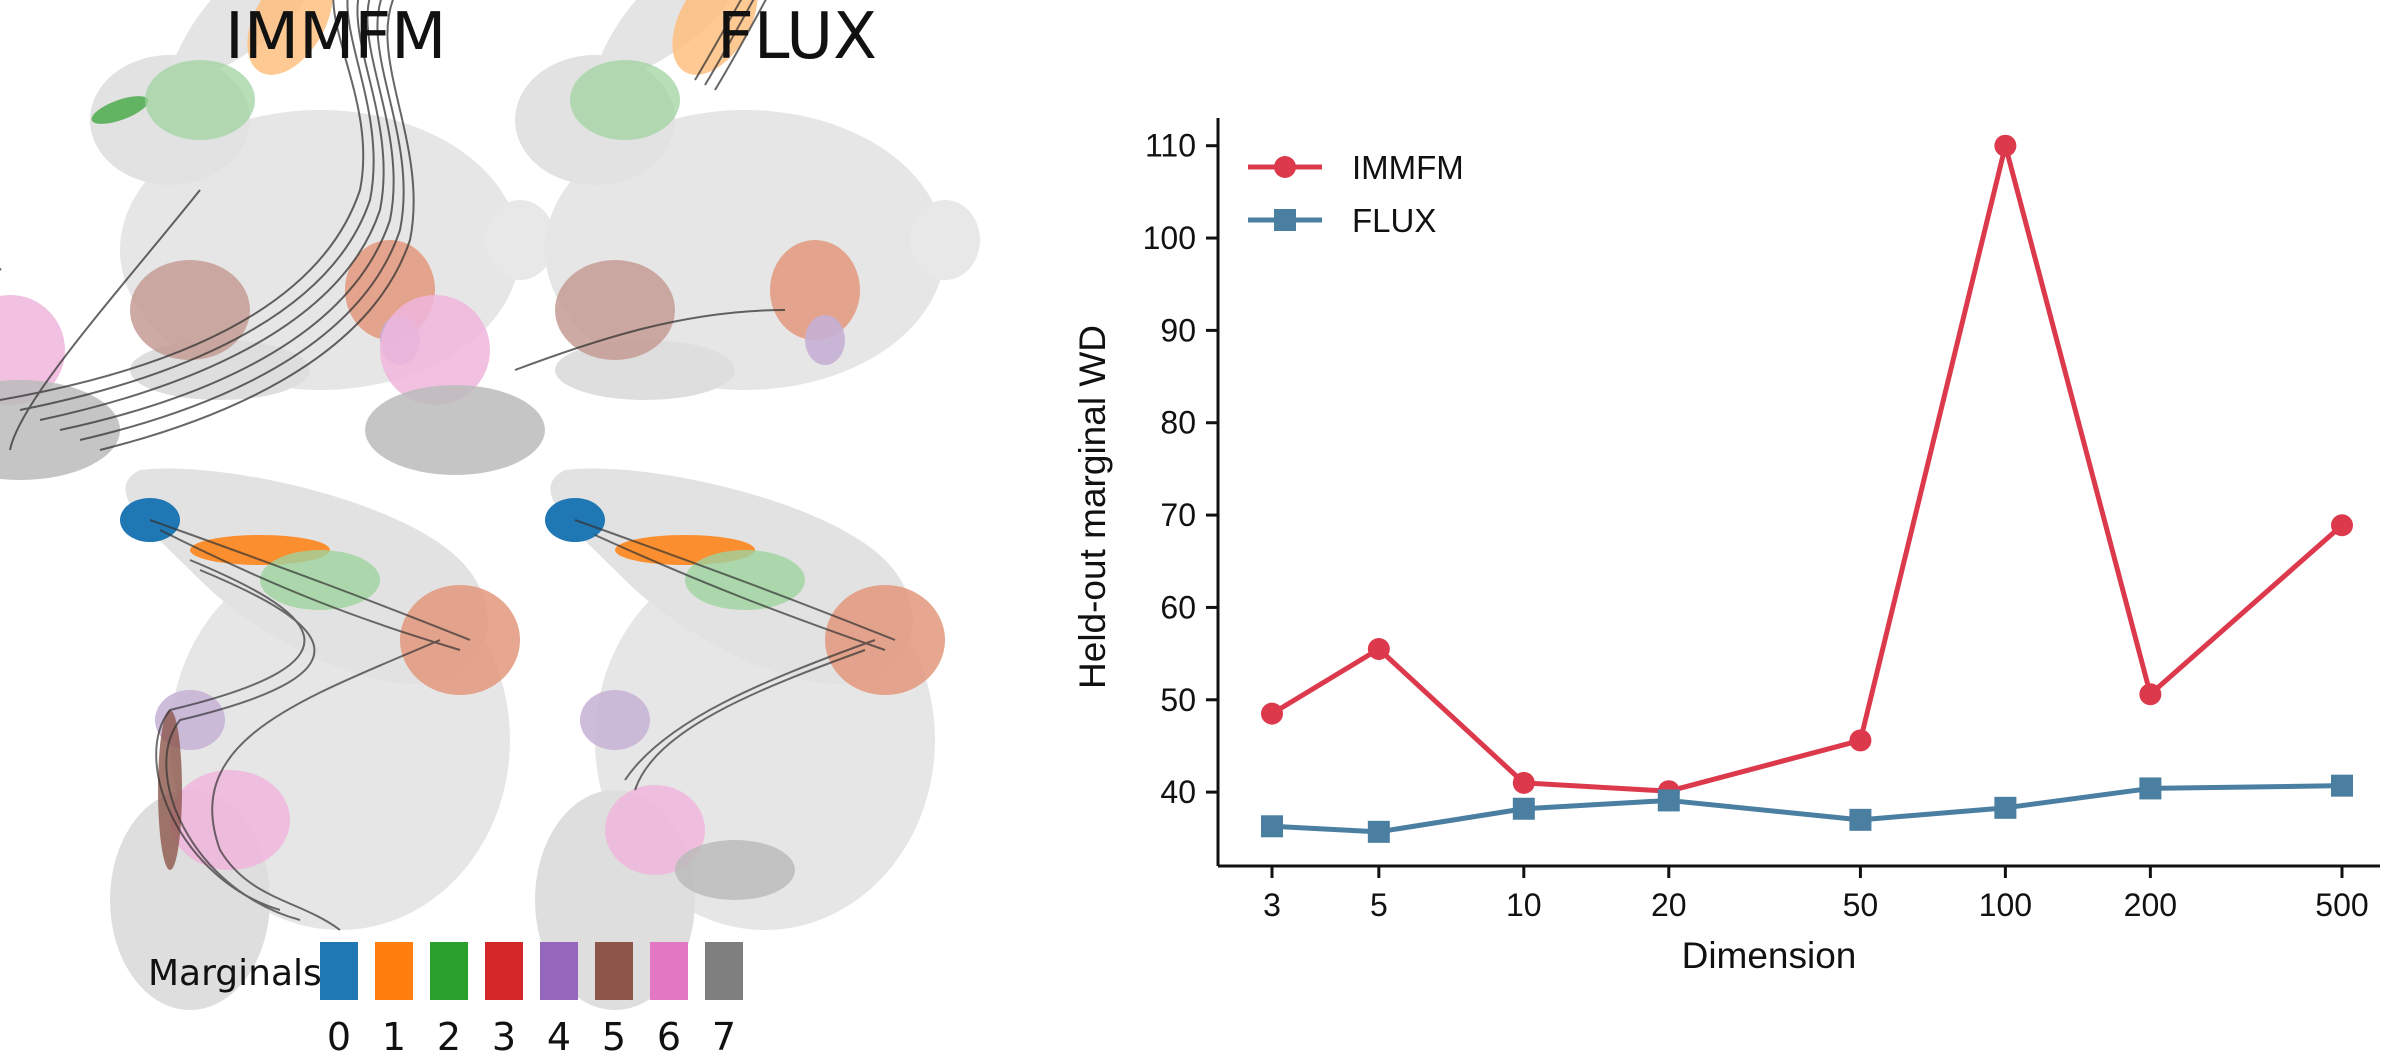 The height and width of the screenshot is (1061, 2400). I want to click on y-tick-label: 80, so click(1178, 423).